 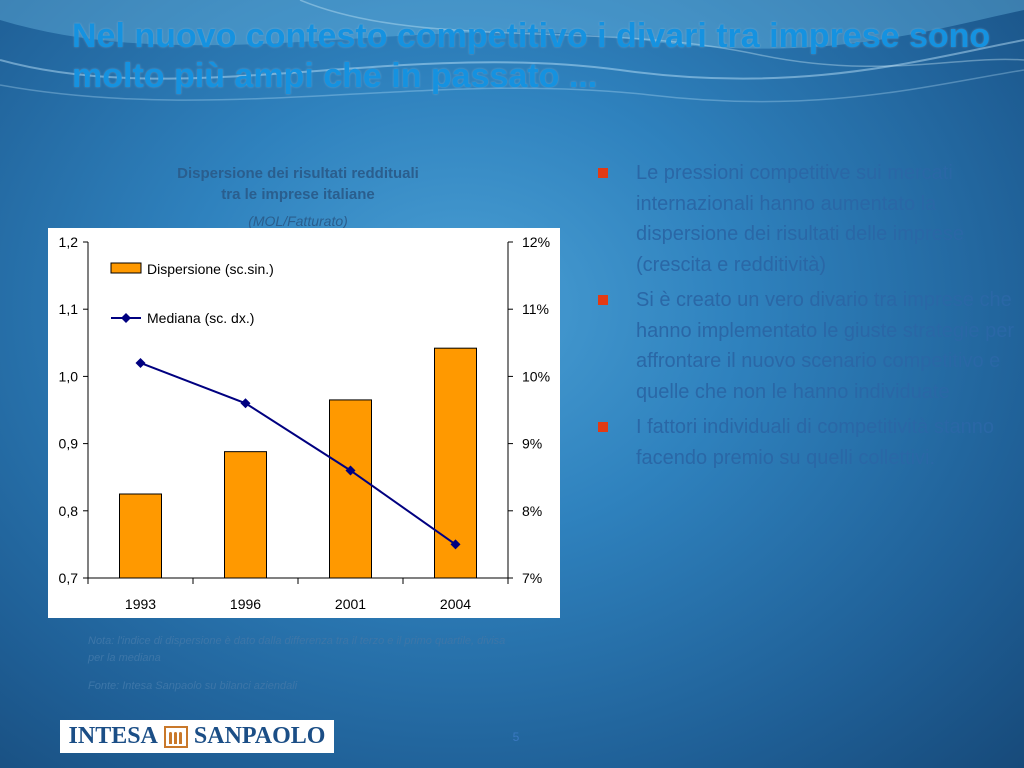 I want to click on bar-1993, so click(x=140, y=536).